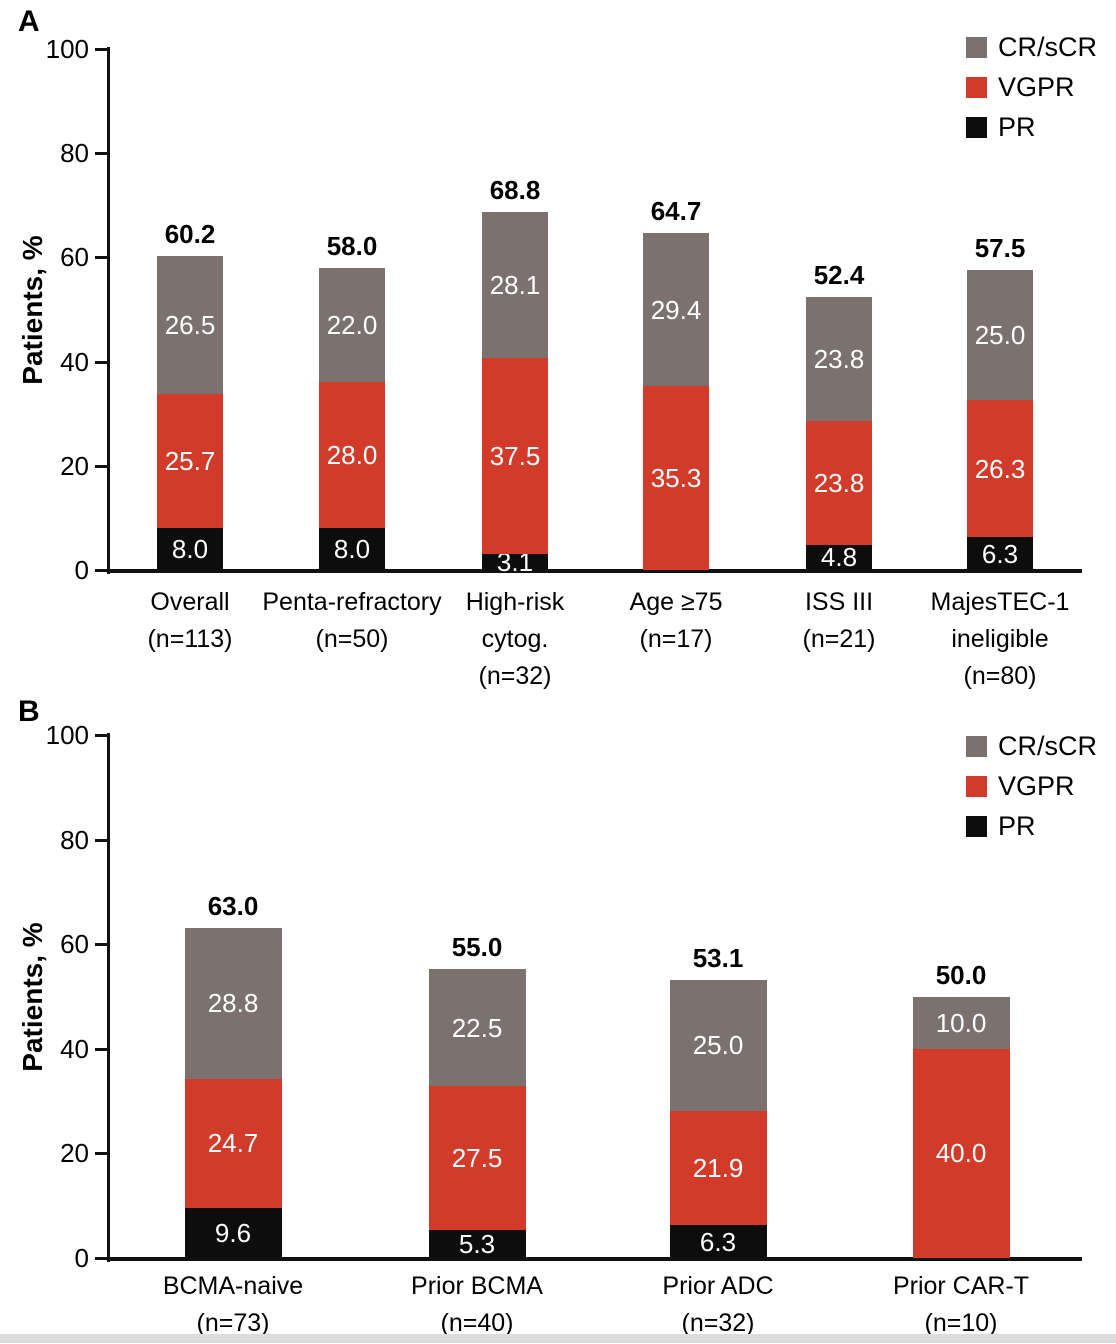 The image size is (1116, 1344). Describe the element at coordinates (718, 957) in the screenshot. I see `bar-total-label: 53.1` at that location.